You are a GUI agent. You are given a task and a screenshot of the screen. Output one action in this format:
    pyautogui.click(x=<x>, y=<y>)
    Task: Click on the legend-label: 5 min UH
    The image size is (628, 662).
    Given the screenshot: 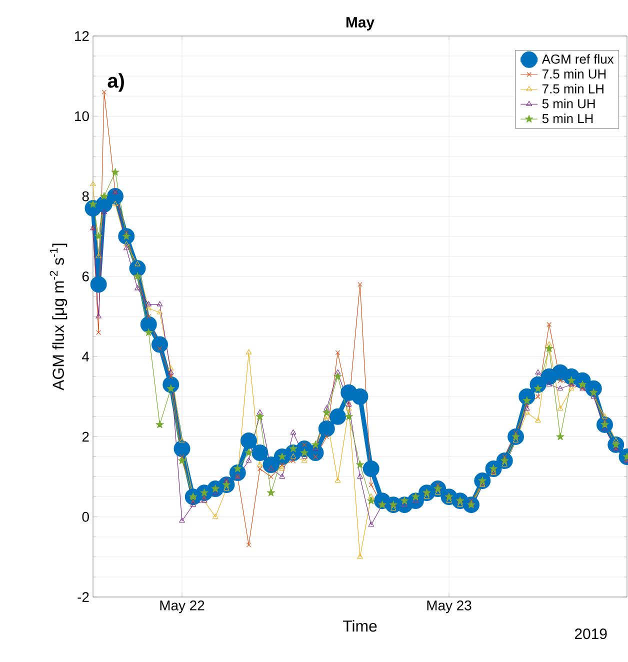 What is the action you would take?
    pyautogui.click(x=568, y=103)
    